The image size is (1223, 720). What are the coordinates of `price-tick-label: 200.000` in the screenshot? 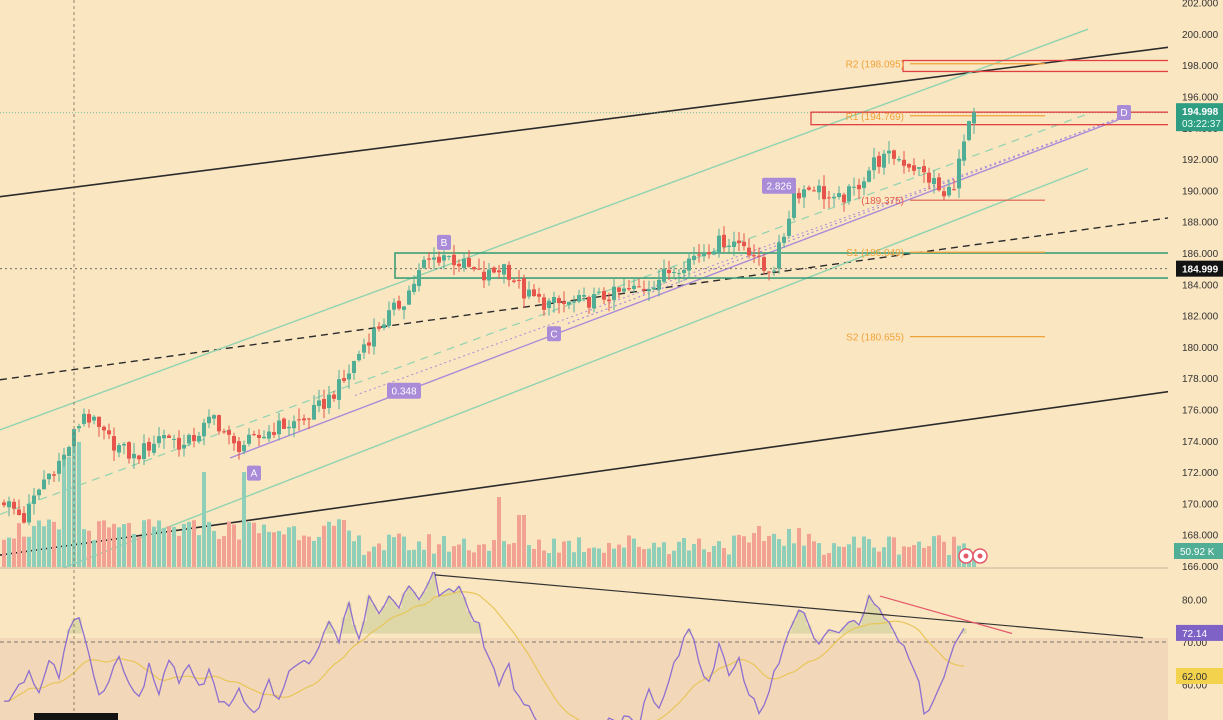 It's located at (1200, 35).